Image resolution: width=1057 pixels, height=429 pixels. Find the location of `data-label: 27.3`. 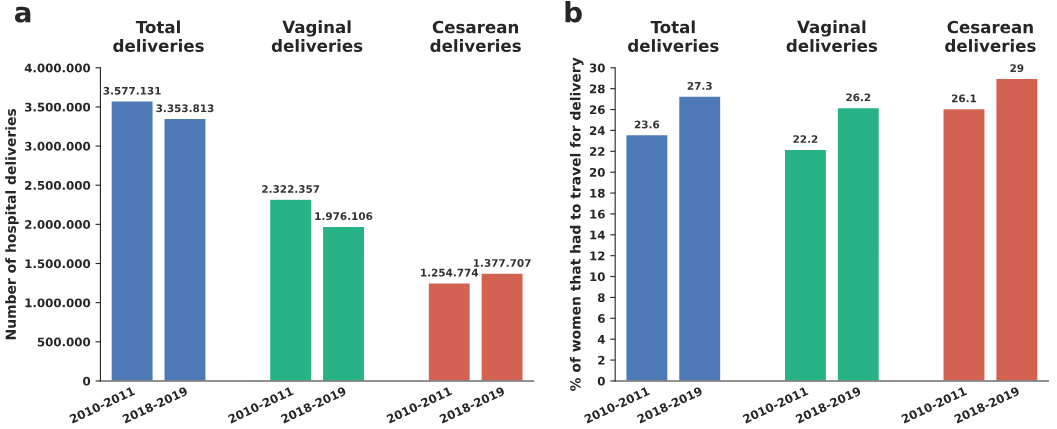

data-label: 27.3 is located at coordinates (699, 85).